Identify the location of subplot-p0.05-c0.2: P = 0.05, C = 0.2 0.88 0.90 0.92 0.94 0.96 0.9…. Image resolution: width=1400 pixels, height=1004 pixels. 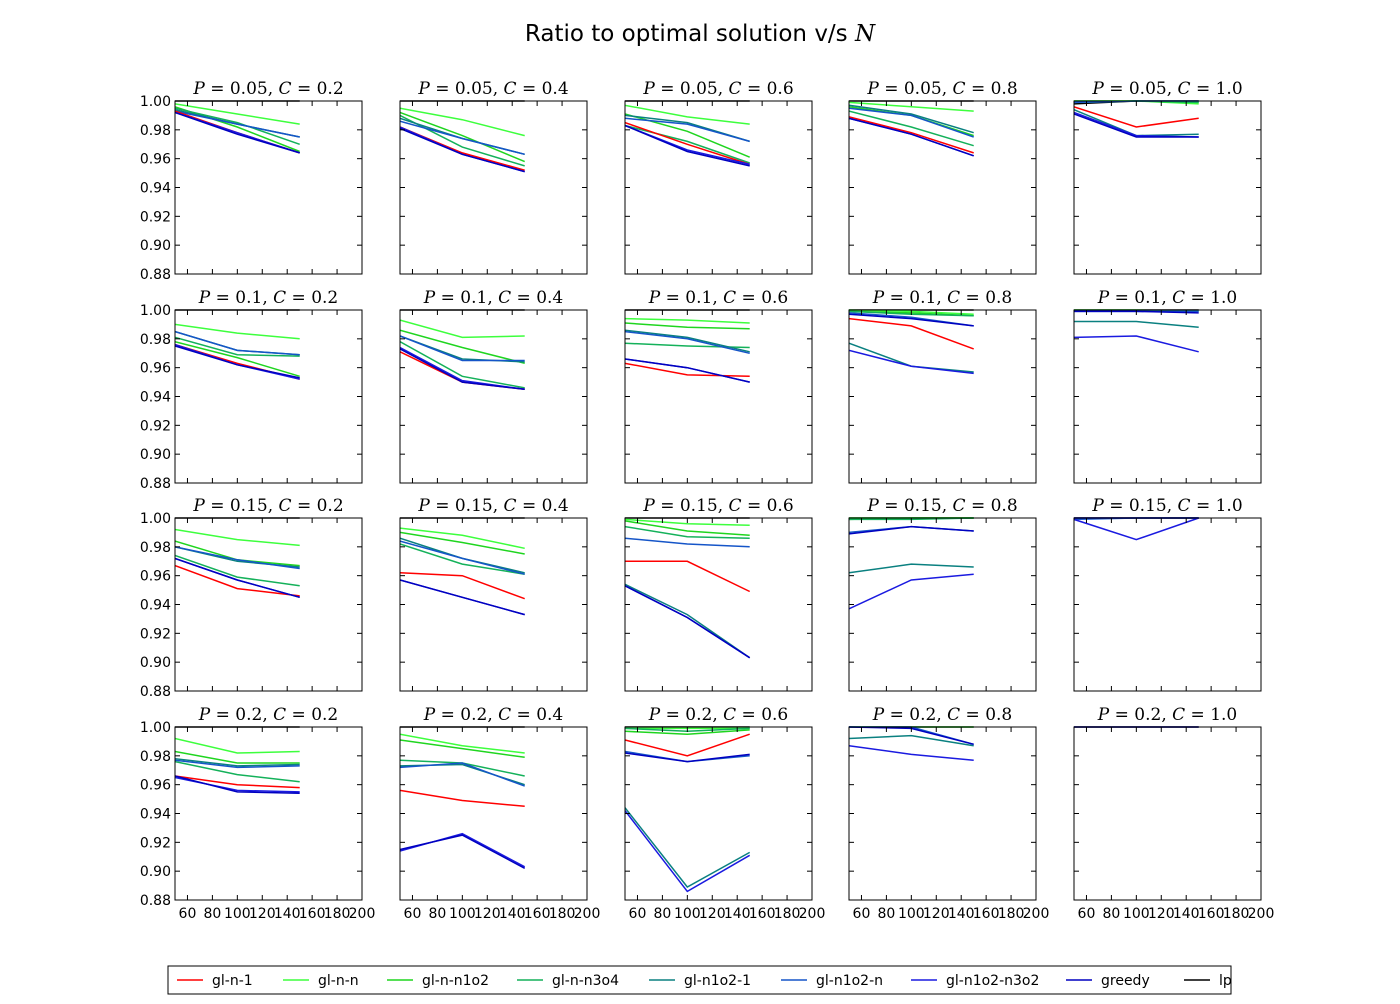
(251, 181).